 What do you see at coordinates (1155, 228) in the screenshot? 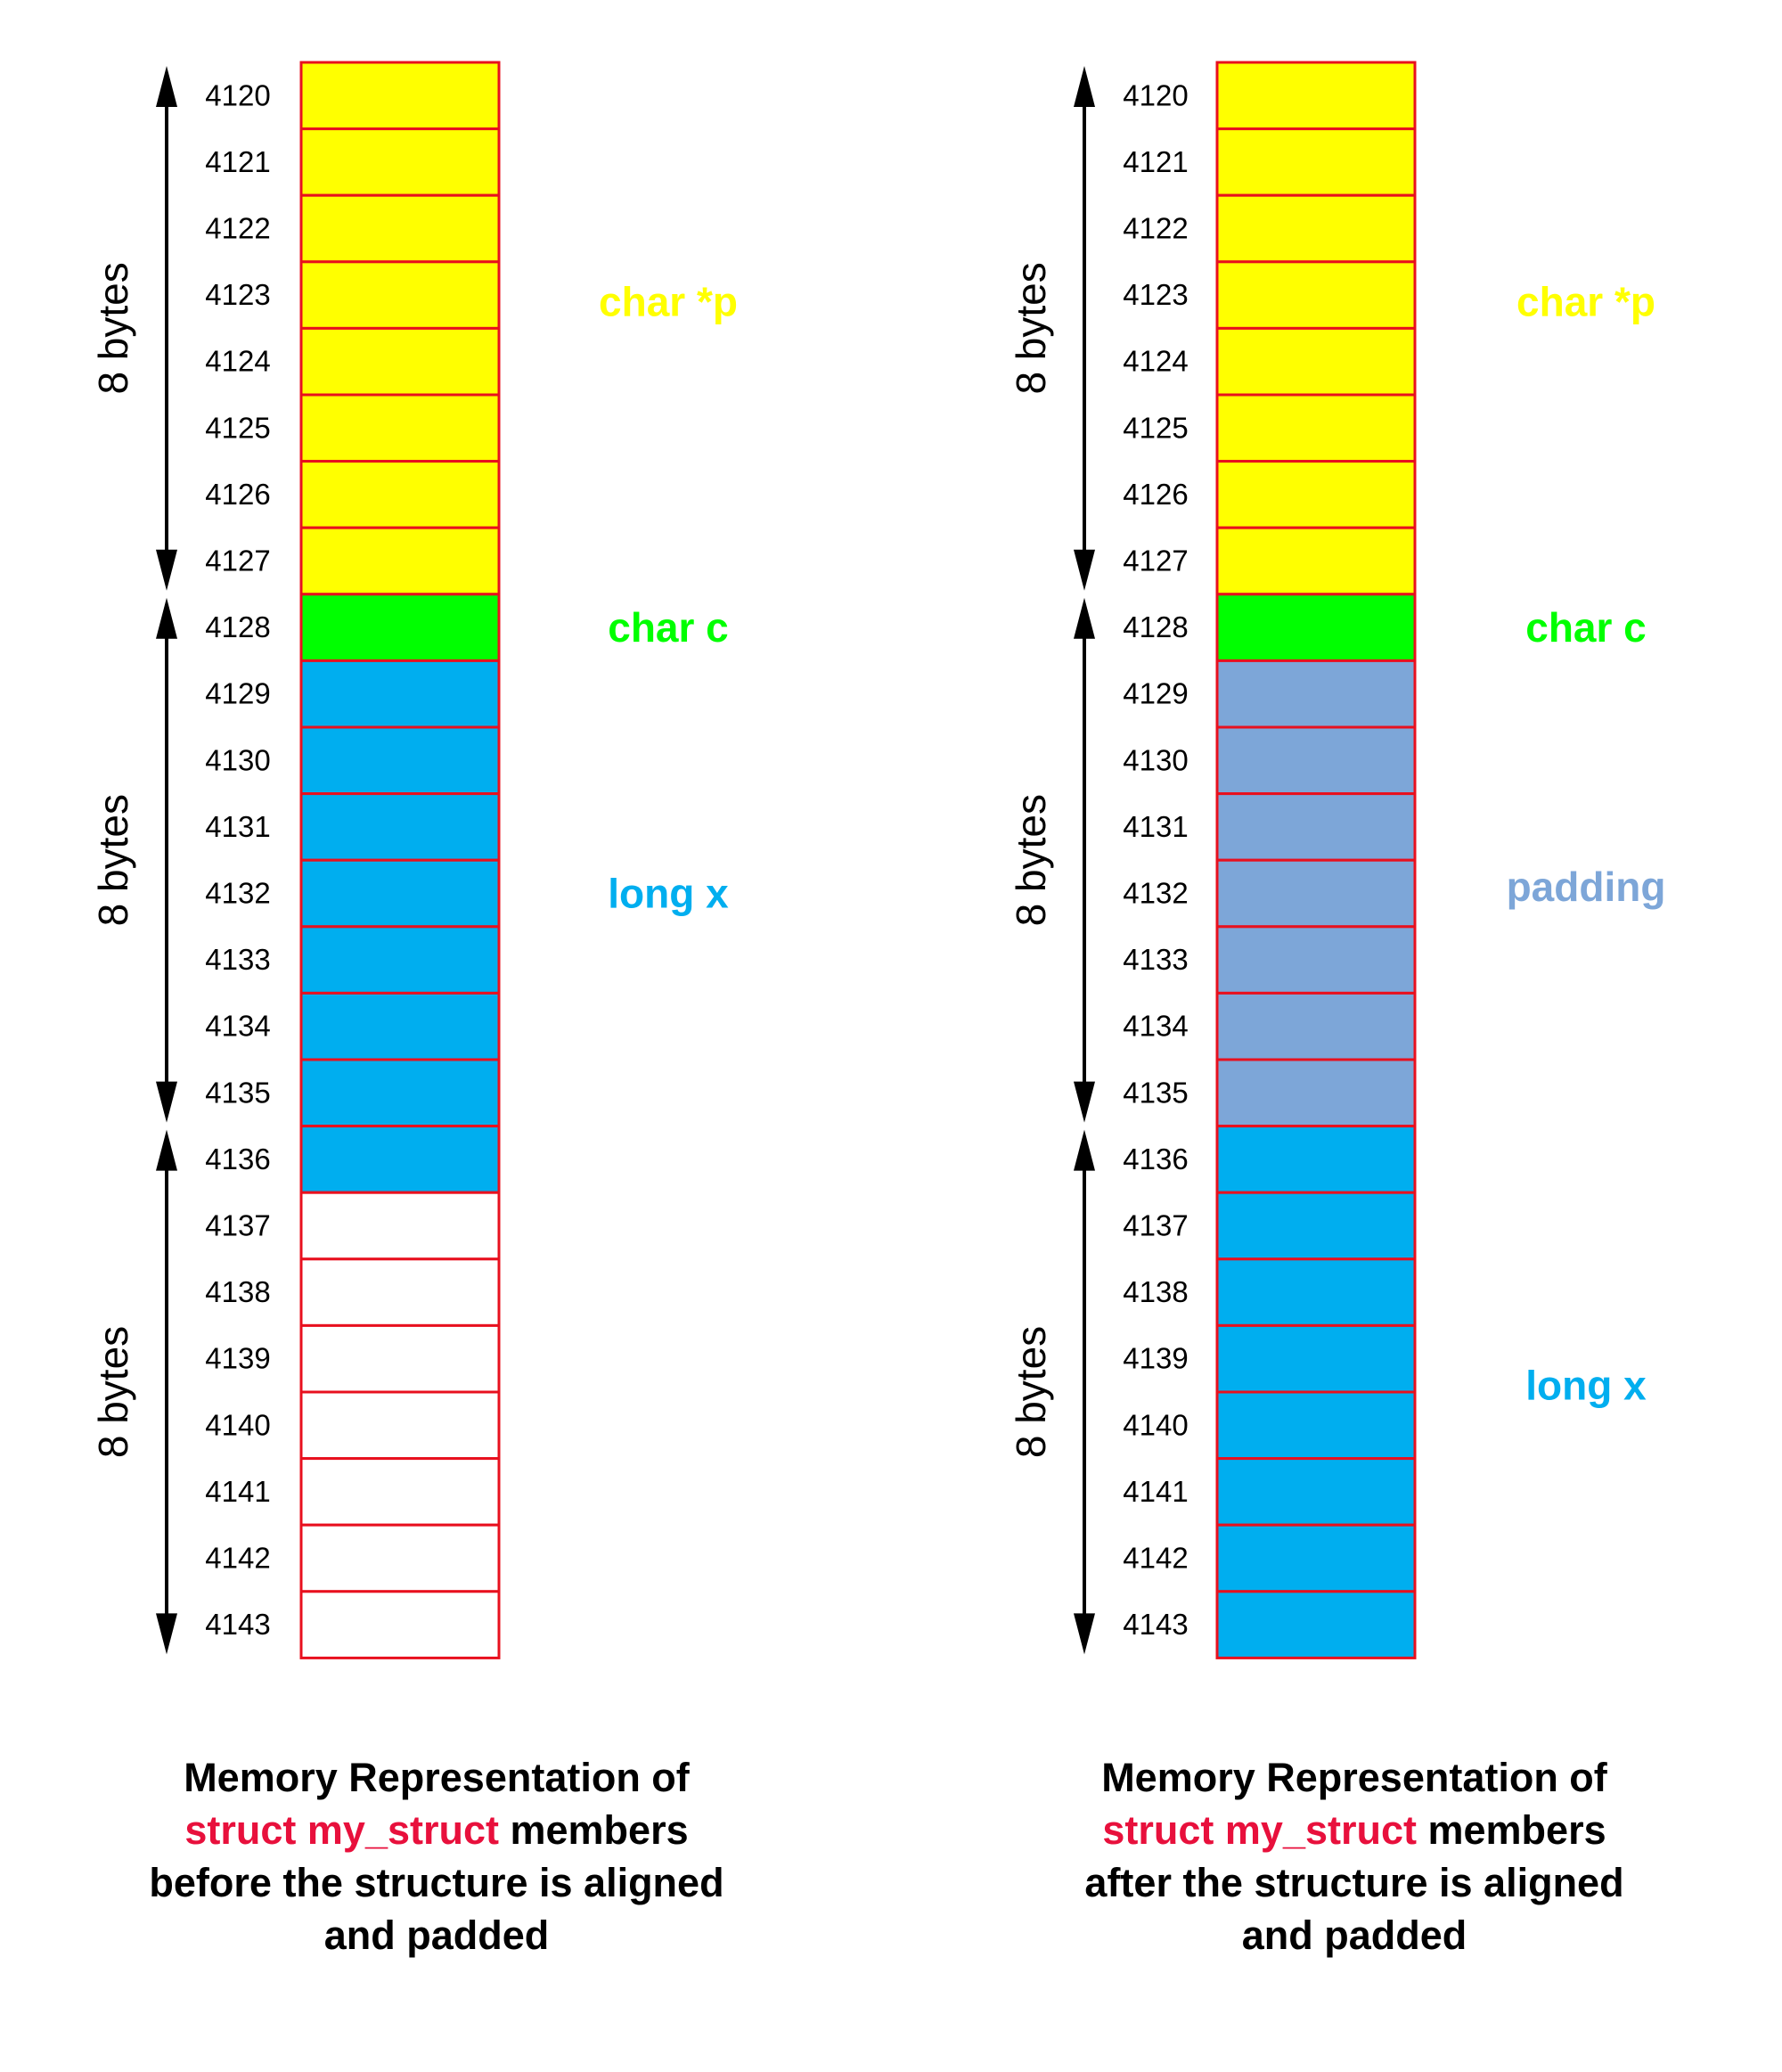
I see `address-label: 4122` at bounding box center [1155, 228].